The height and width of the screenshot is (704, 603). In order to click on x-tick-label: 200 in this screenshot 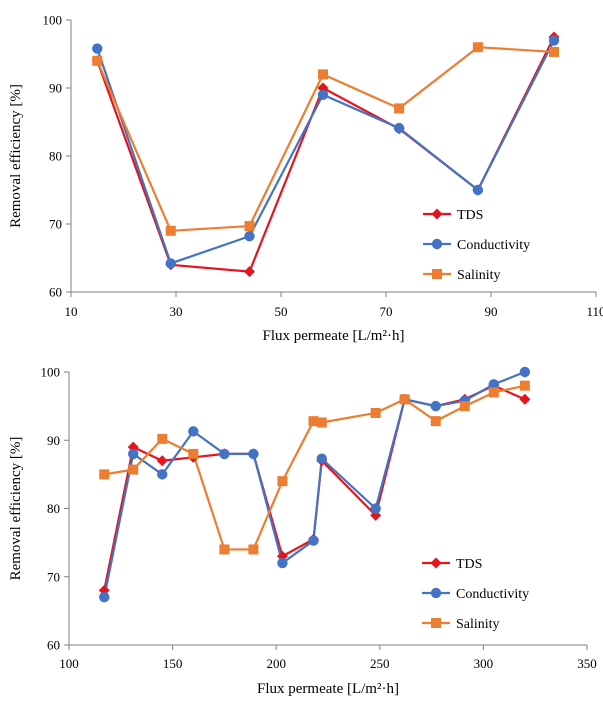, I will do `click(276, 663)`.